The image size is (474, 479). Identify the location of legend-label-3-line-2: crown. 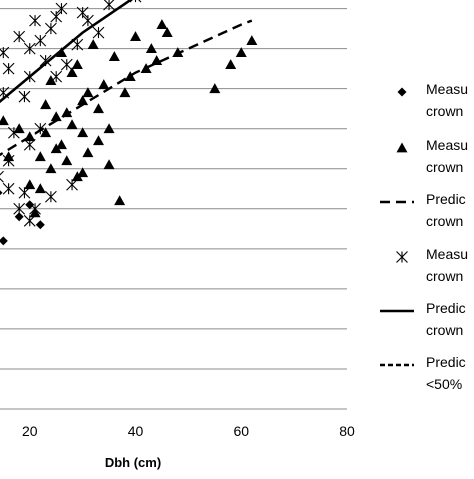
(444, 221).